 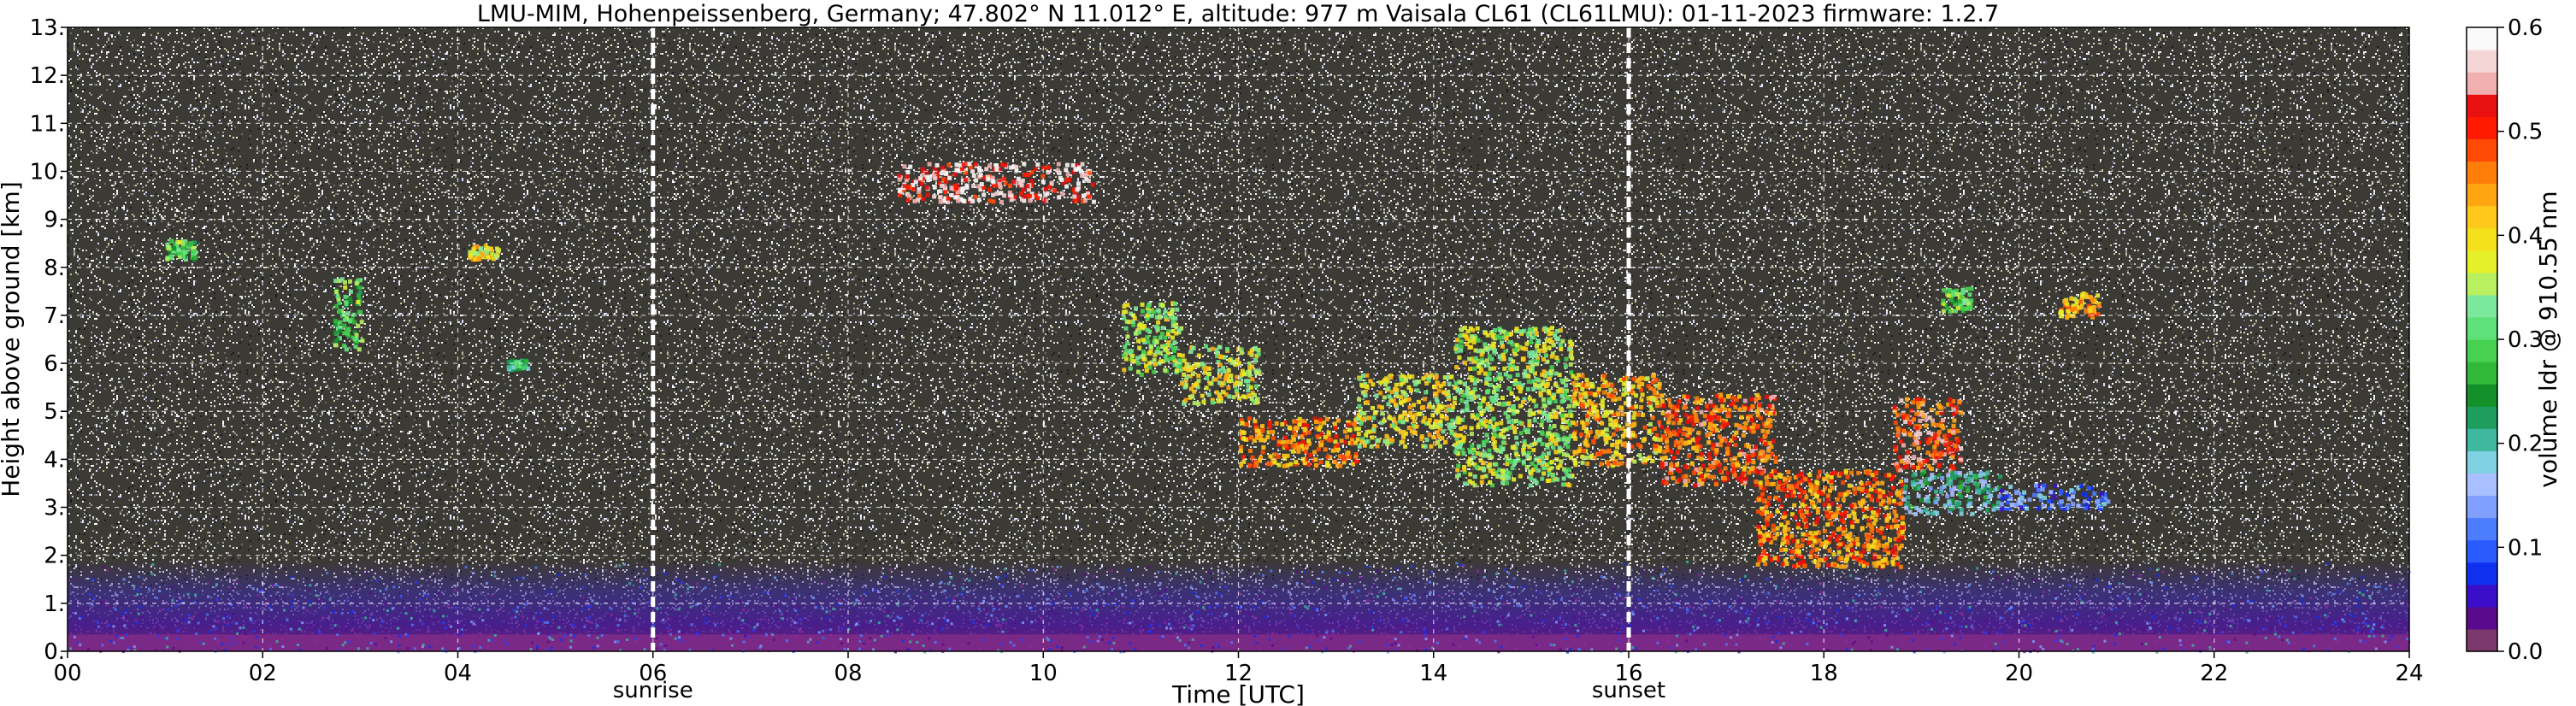 What do you see at coordinates (2525, 340) in the screenshot?
I see `colorbar-tick-label: 0.3` at bounding box center [2525, 340].